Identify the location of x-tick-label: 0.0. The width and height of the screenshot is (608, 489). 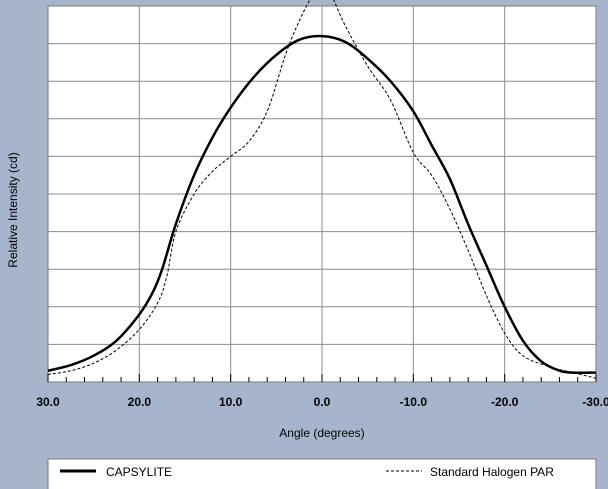
(322, 402).